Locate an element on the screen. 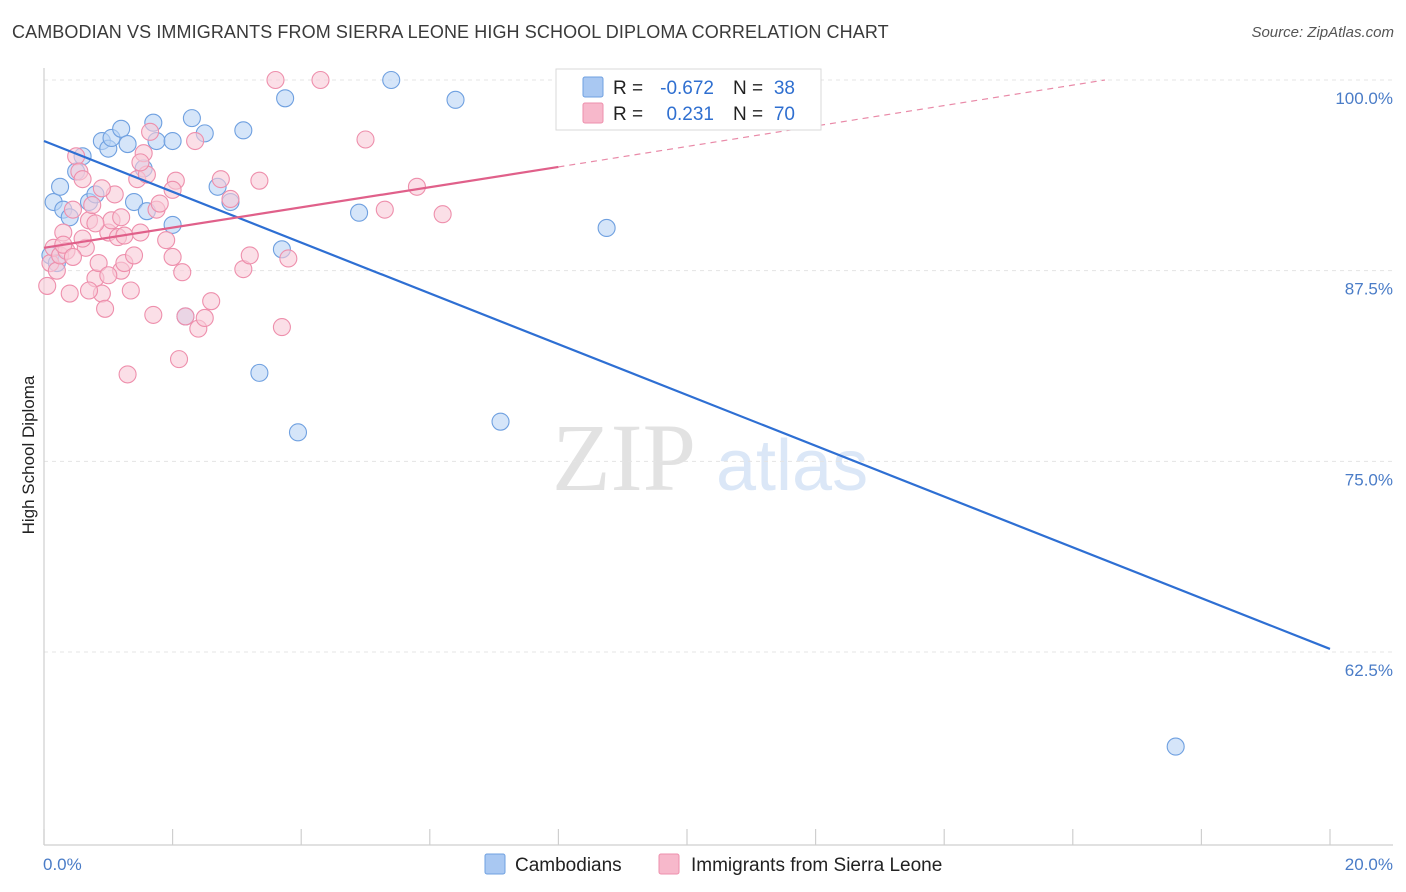  source-credit: Source: ZipAtlas.com is located at coordinates (1322, 32).